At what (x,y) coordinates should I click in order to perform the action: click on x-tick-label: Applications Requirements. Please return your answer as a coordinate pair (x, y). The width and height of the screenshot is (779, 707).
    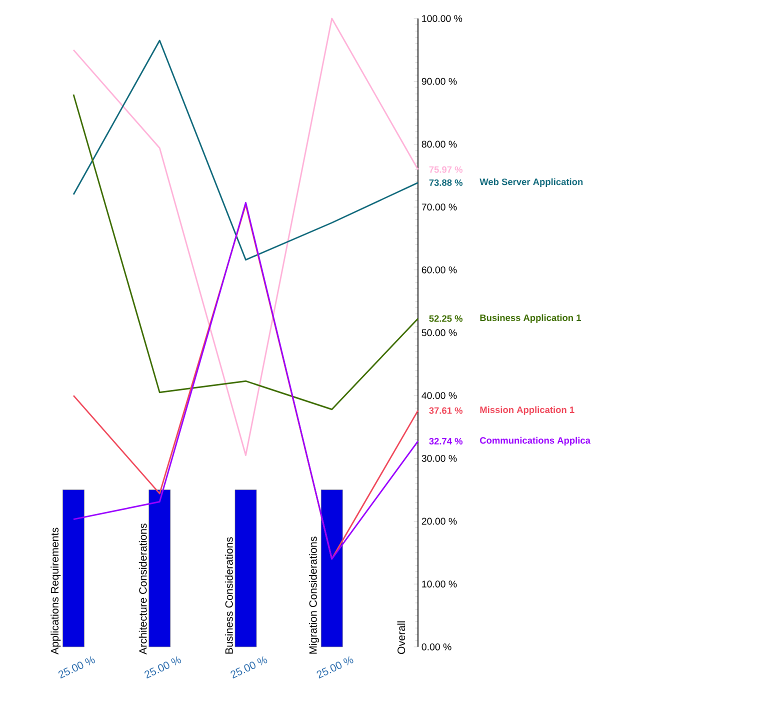
    Looking at the image, I should click on (55, 591).